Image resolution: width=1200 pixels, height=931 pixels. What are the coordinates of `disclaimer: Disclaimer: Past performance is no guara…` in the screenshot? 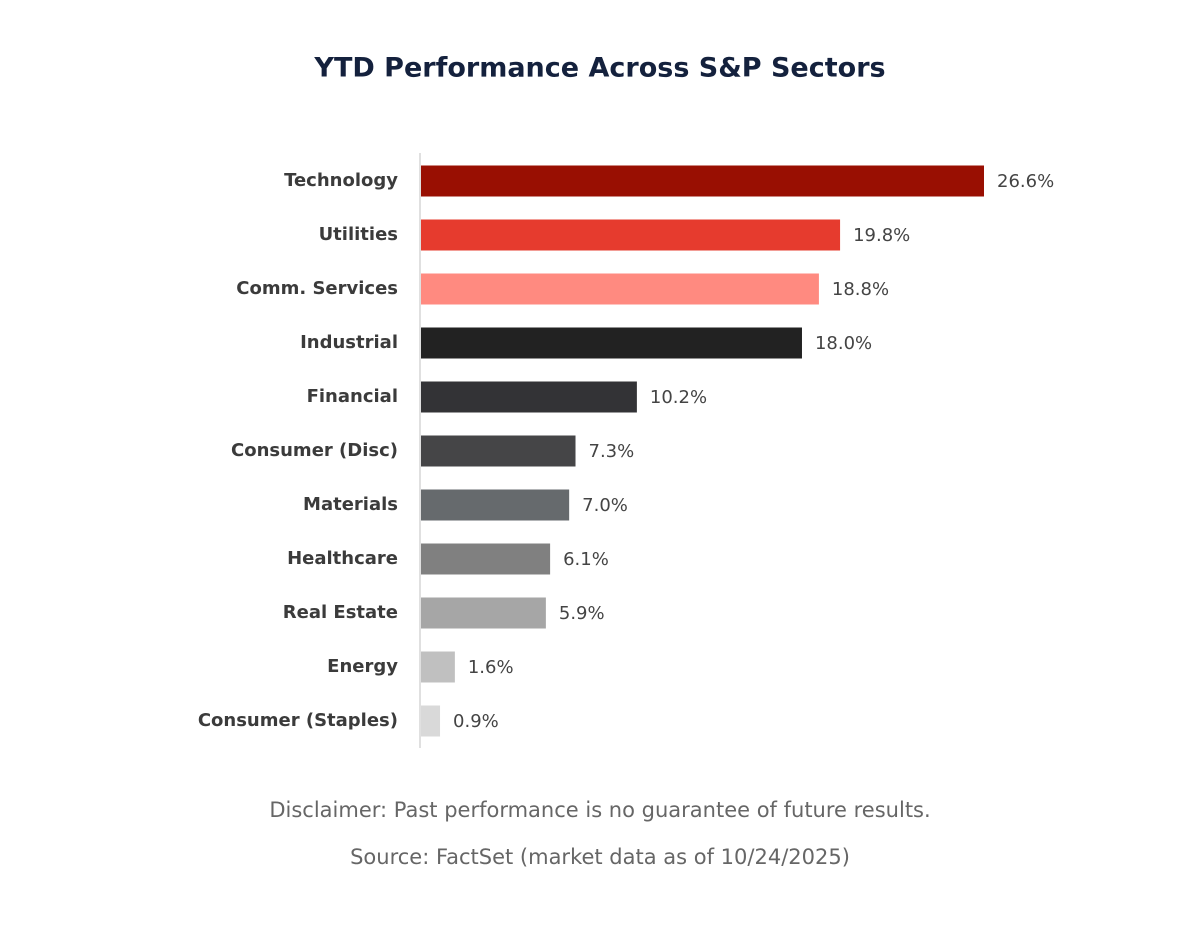 It's located at (599, 810).